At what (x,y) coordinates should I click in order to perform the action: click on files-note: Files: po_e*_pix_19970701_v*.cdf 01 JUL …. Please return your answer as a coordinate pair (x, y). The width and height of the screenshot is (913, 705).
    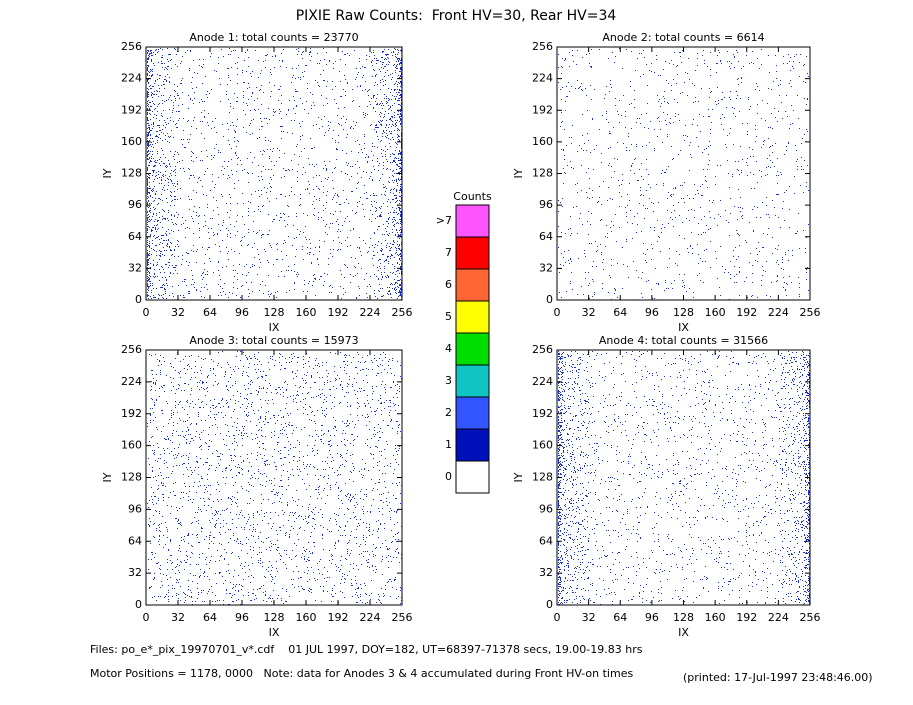
    Looking at the image, I should click on (366, 649).